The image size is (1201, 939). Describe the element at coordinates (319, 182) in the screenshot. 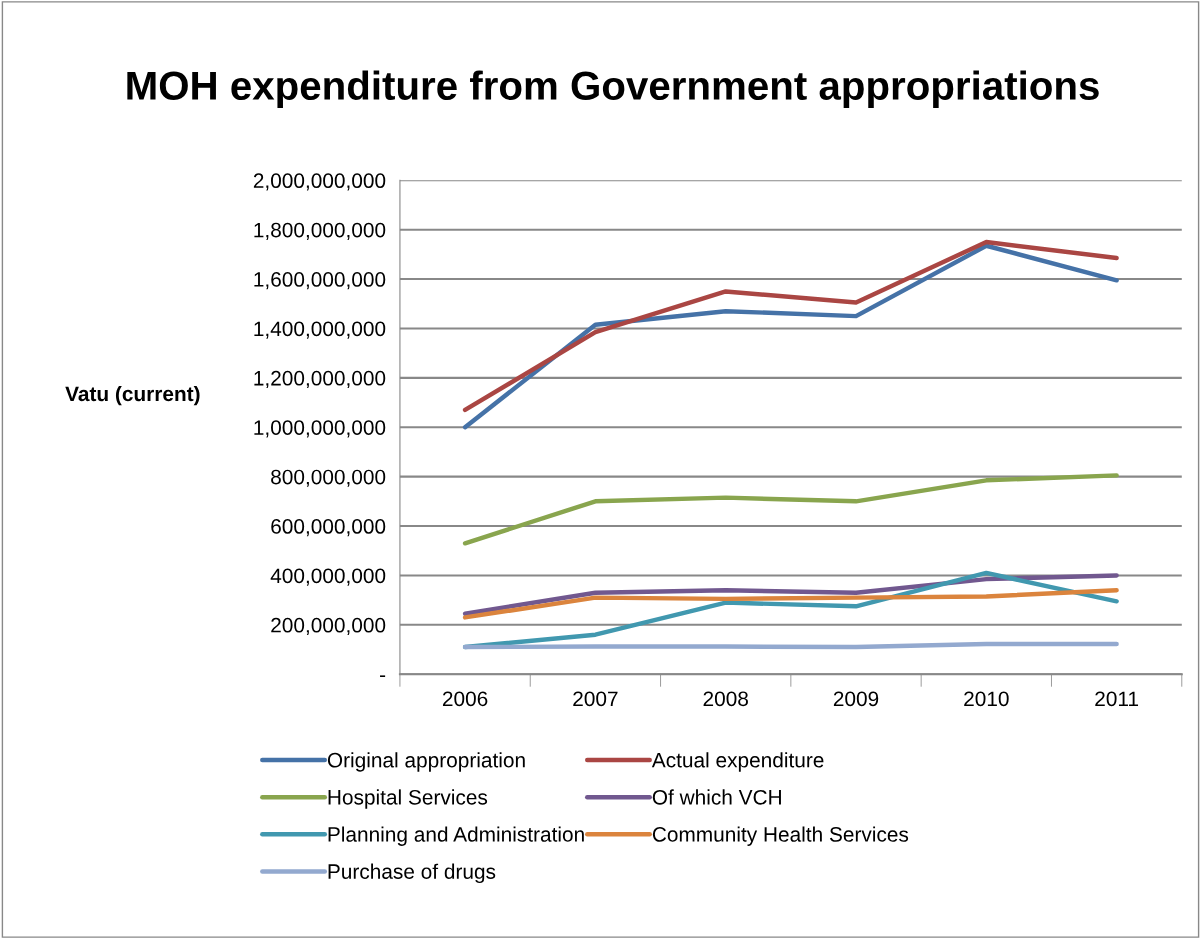

I see `y-tick-label: 2,000,000,000` at that location.